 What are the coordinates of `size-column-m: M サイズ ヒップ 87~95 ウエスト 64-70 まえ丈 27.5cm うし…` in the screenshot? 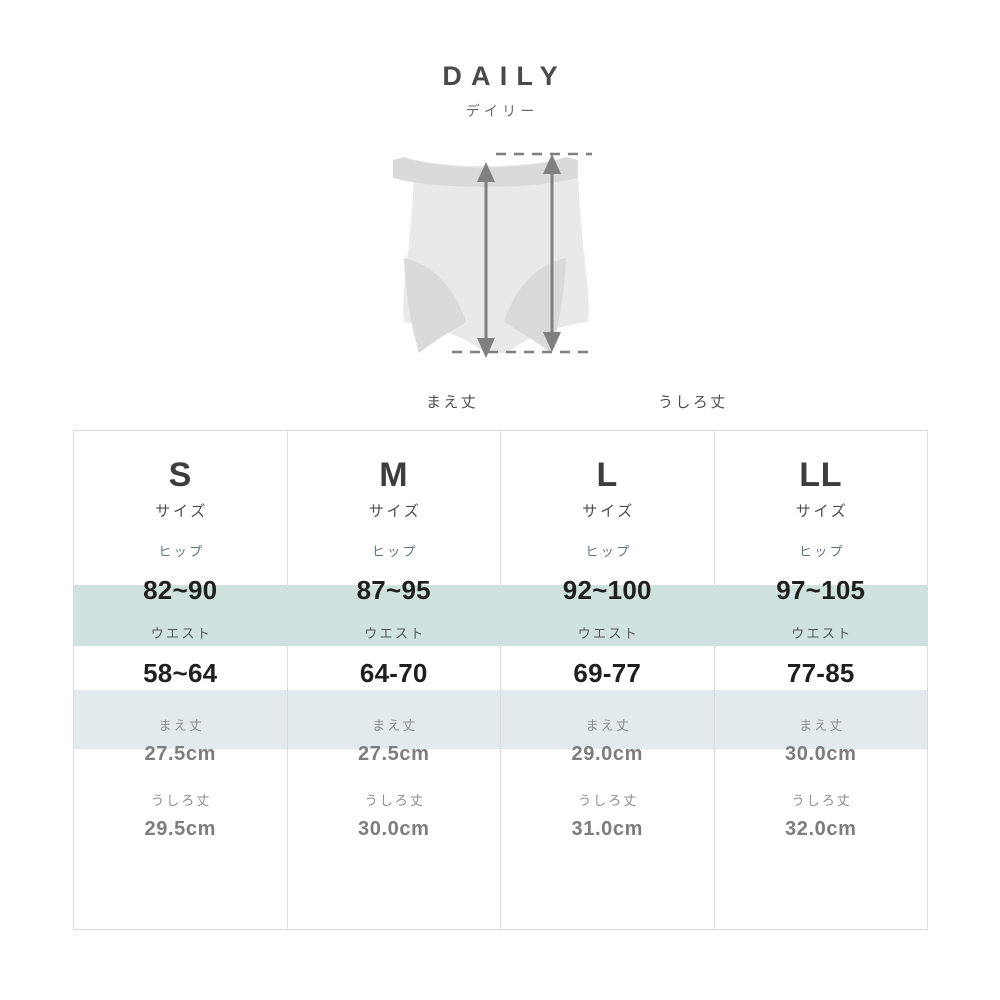 It's located at (394, 680).